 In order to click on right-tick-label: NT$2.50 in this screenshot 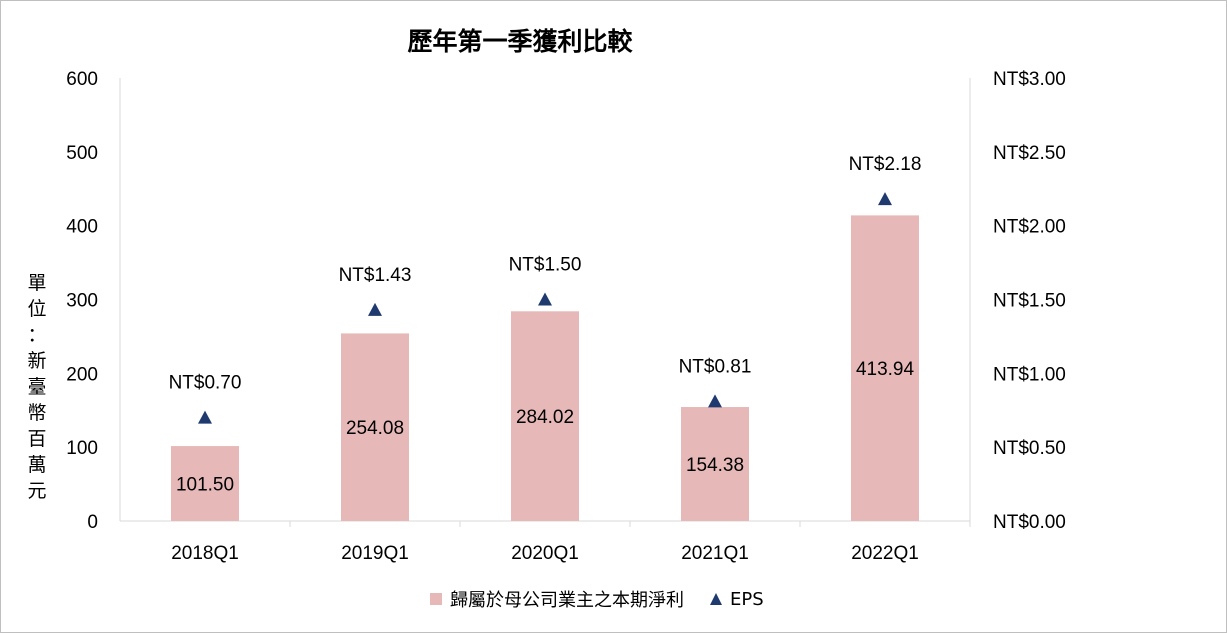, I will do `click(1029, 153)`.